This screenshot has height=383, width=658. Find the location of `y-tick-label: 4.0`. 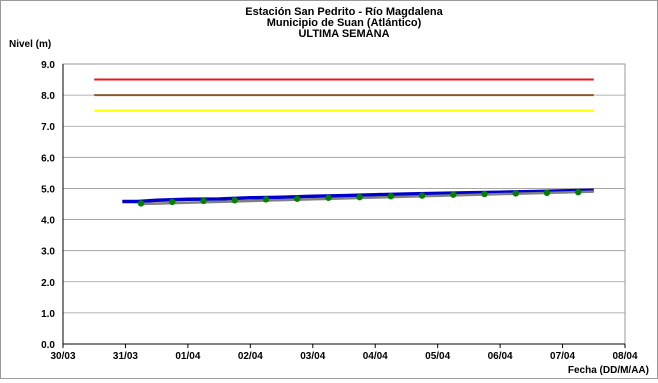

y-tick-label: 4.0 is located at coordinates (48, 221).